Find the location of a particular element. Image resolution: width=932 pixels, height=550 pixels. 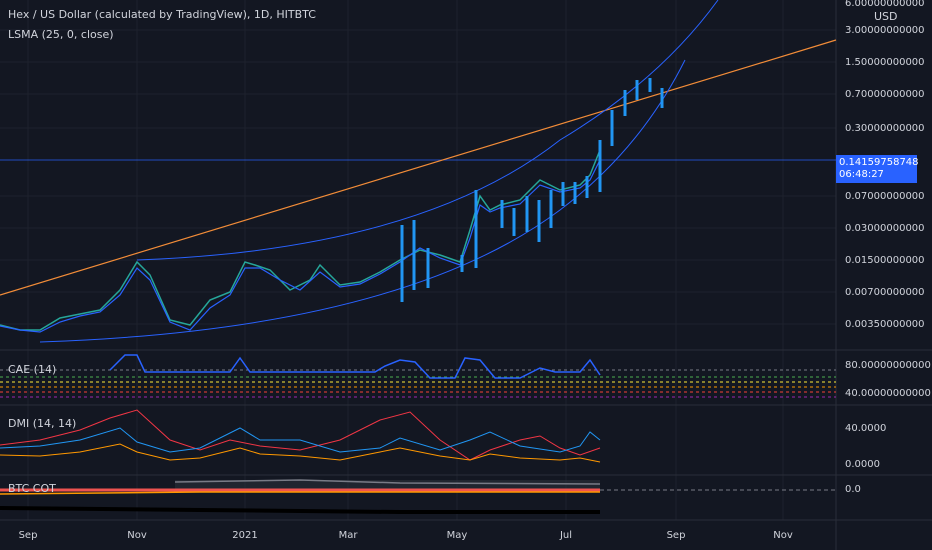

time-tick: 2021 is located at coordinates (245, 535).